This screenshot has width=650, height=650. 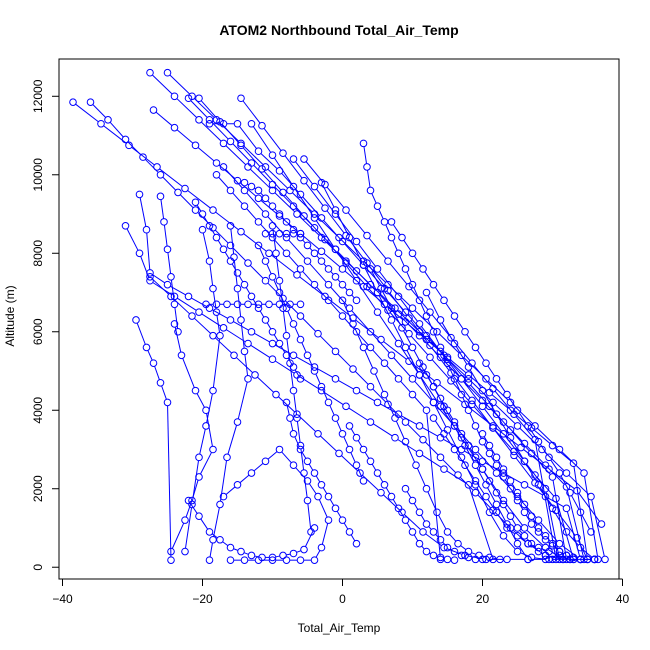 I want to click on x-axis-label: Total_Air_Temp, so click(x=339, y=628).